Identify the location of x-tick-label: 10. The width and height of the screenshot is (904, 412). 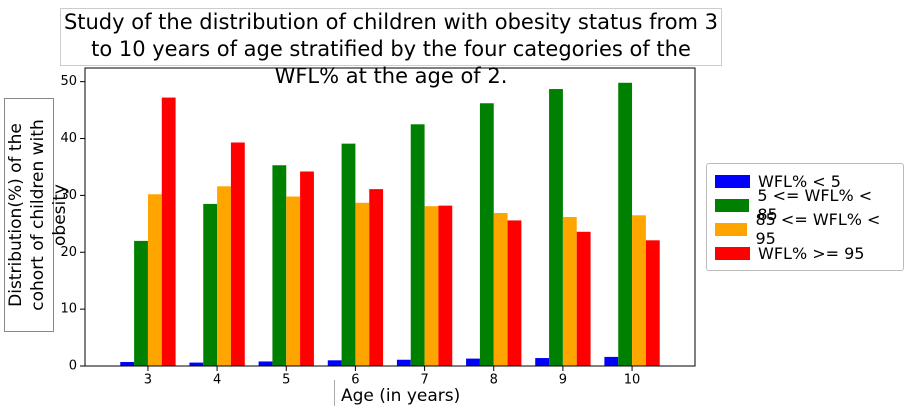
(632, 380).